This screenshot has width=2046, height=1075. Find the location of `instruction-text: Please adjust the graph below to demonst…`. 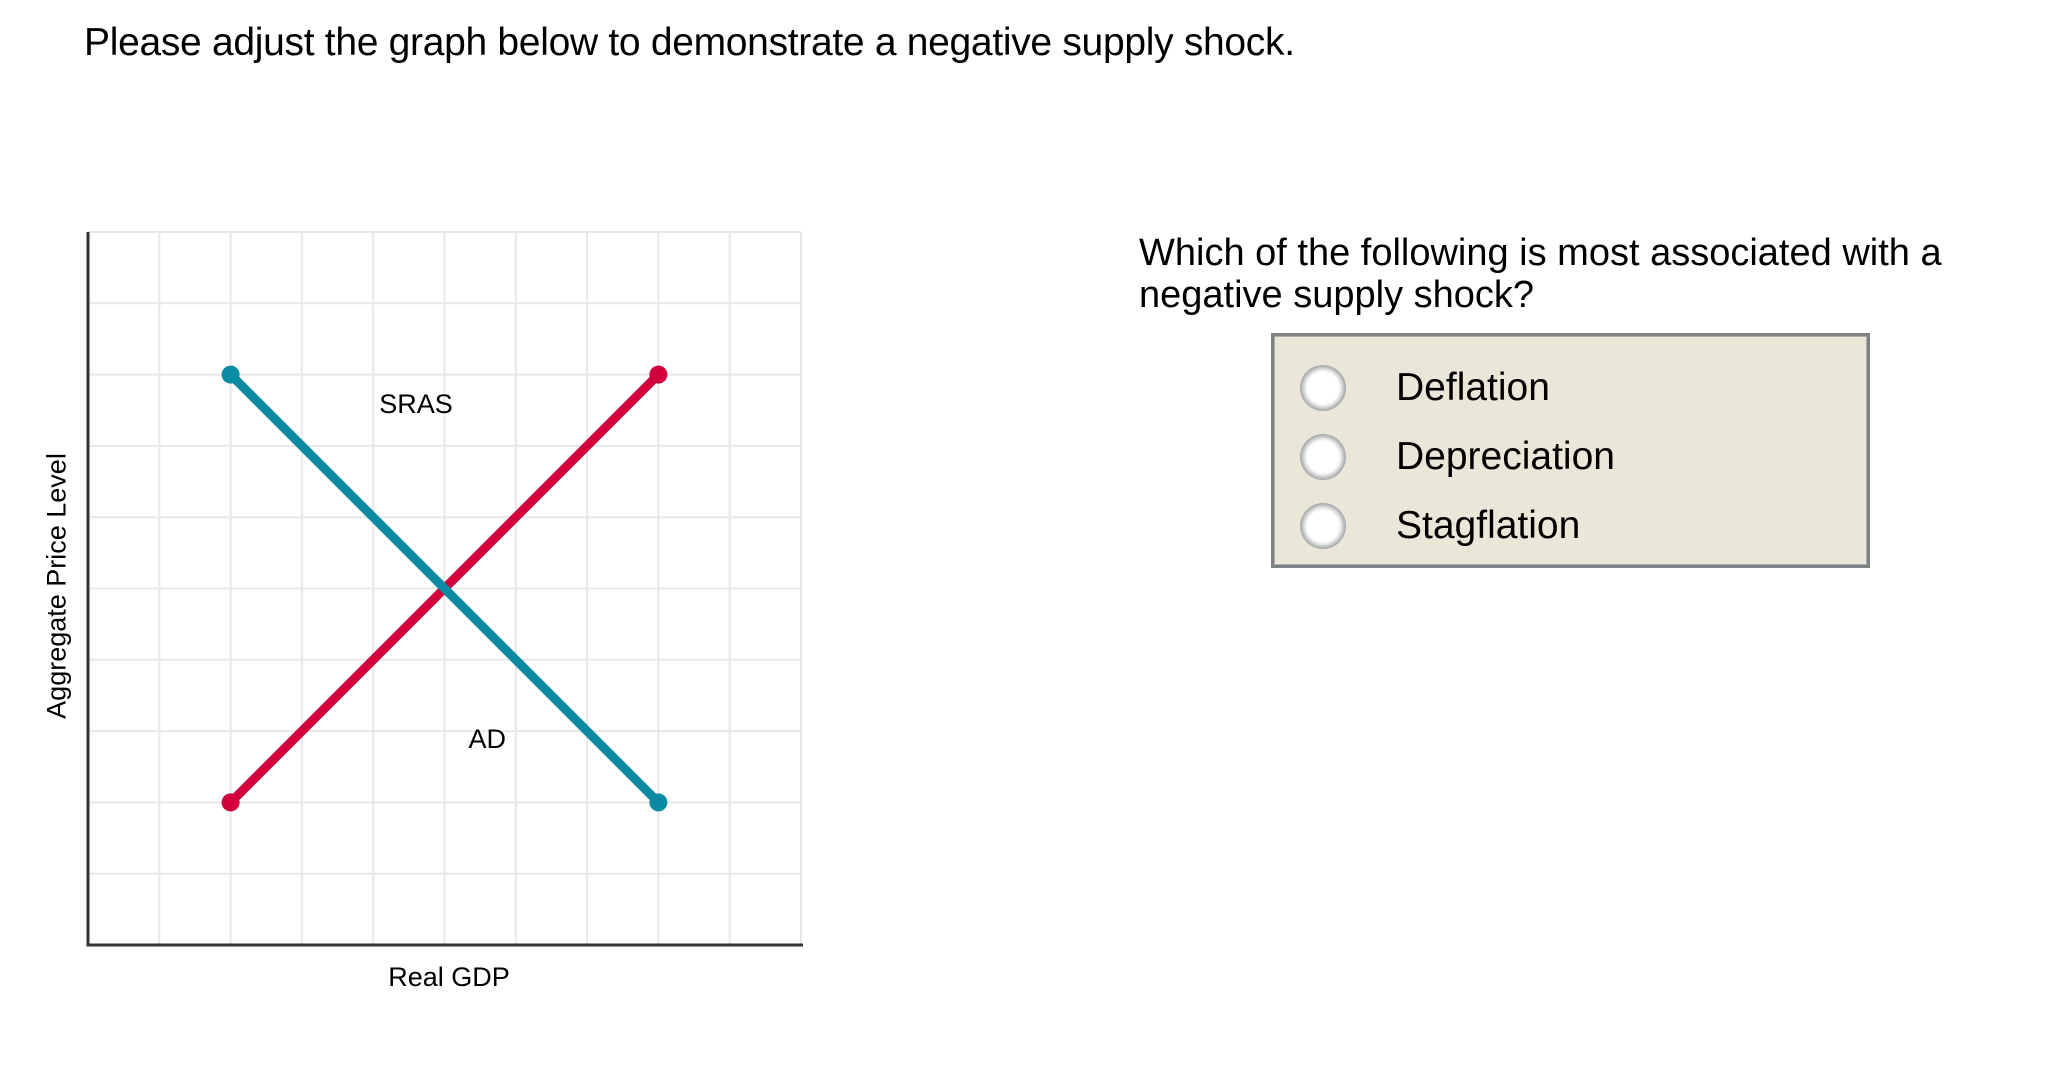

instruction-text: Please adjust the graph below to demonst… is located at coordinates (689, 42).